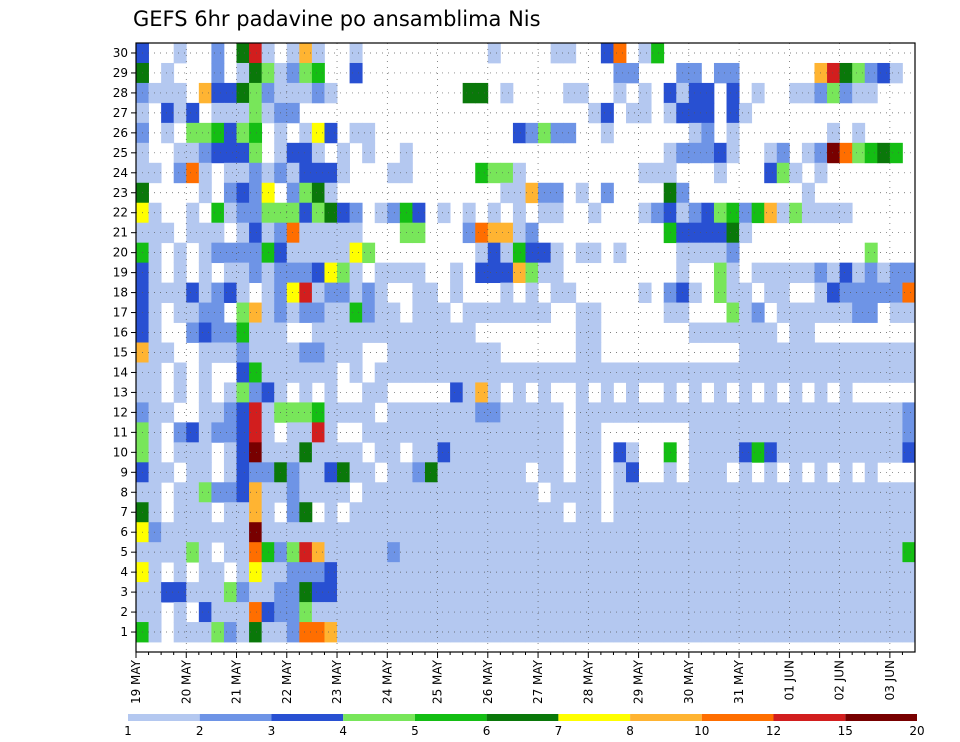 This screenshot has width=960, height=742. I want to click on colorbar-tick-label: 3, so click(272, 731).